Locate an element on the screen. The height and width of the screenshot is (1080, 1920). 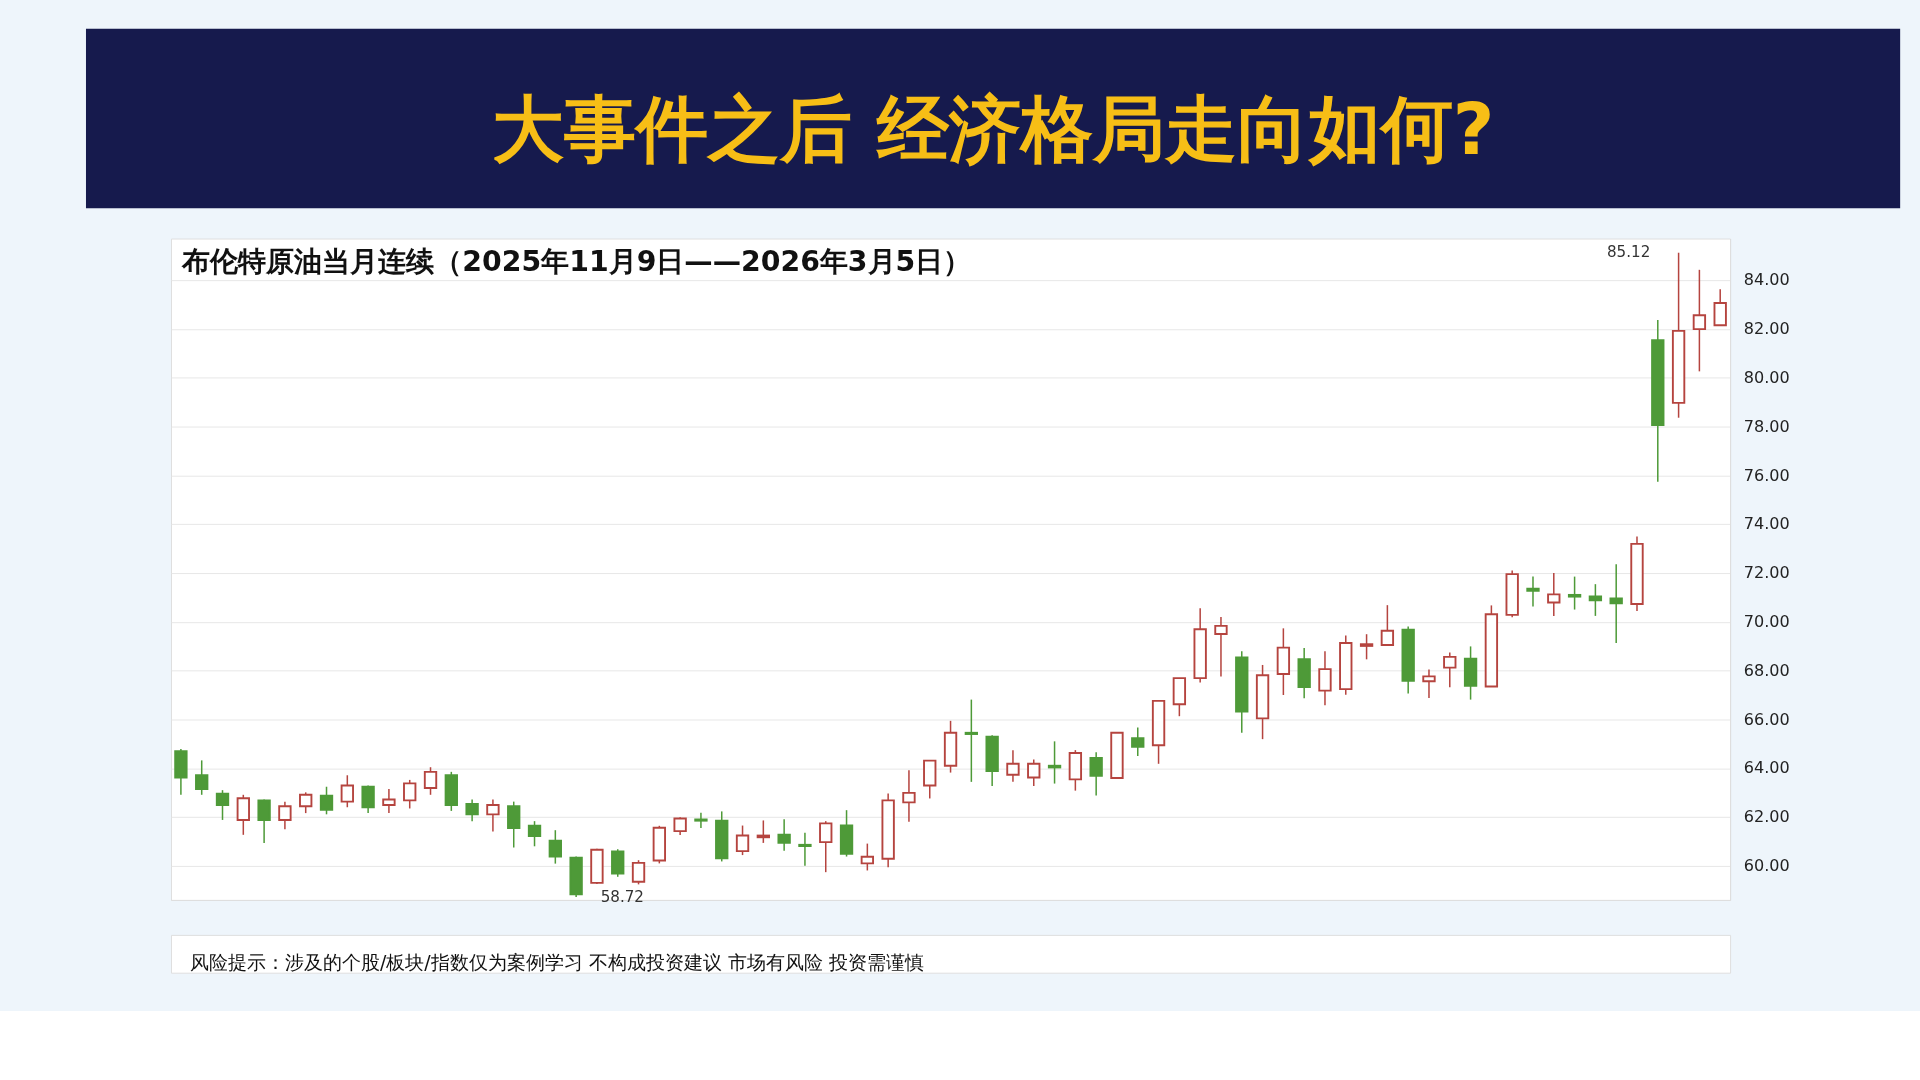
y-tick-label: 66.00 is located at coordinates (1766, 719).